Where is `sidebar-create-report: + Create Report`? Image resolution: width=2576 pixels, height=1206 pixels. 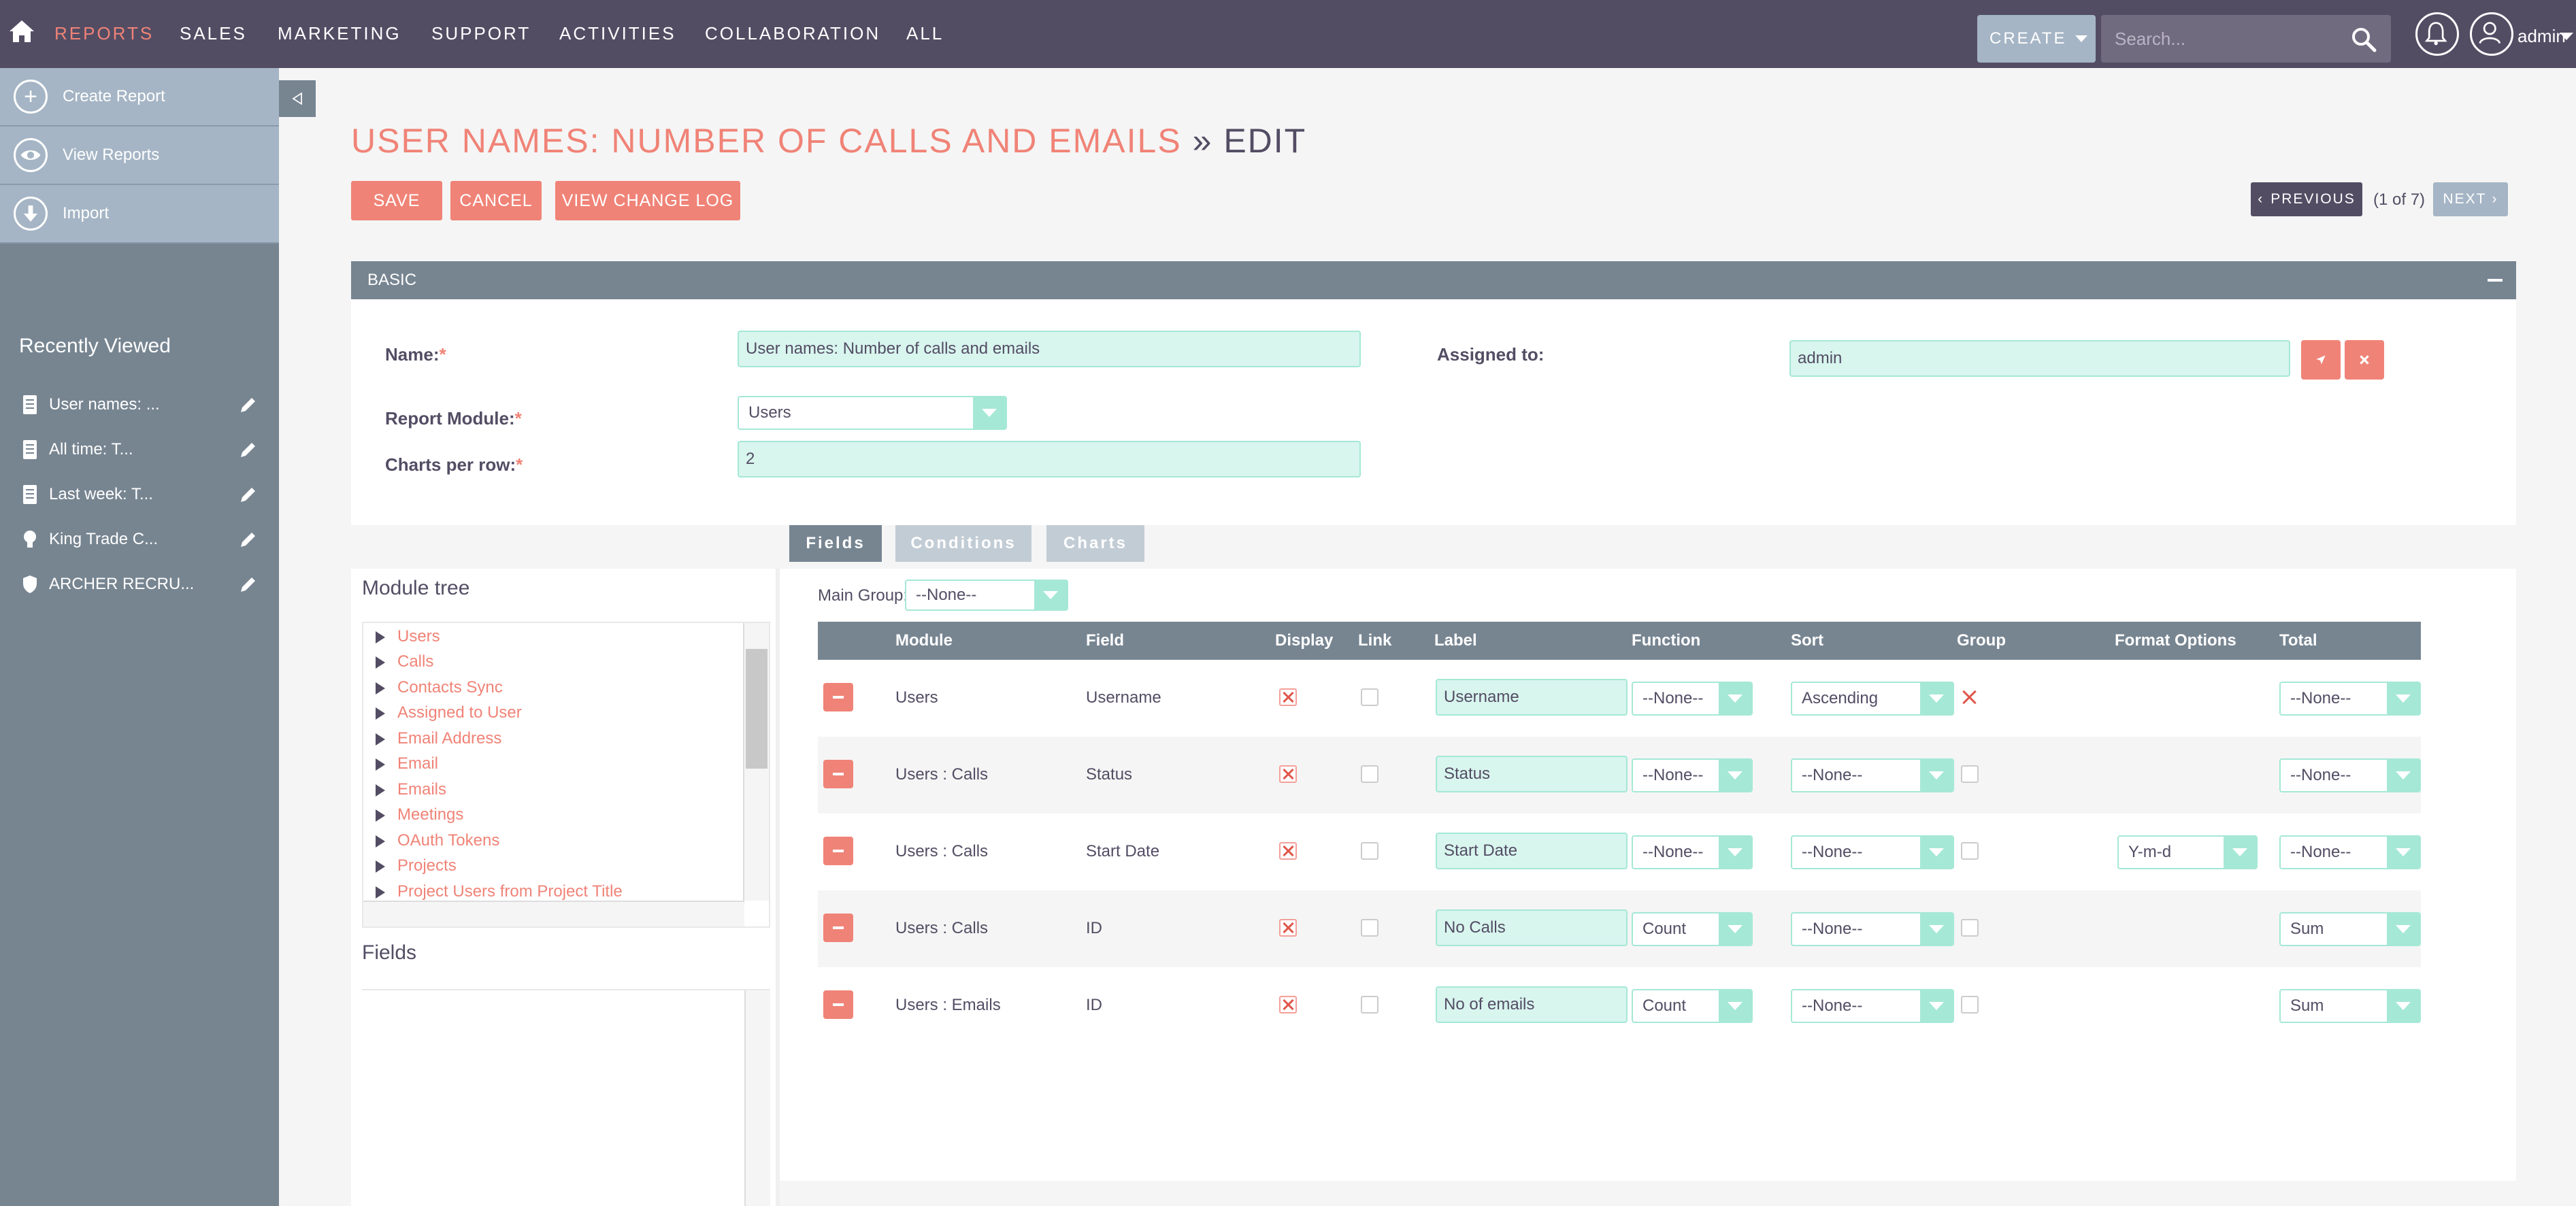 sidebar-create-report: + Create Report is located at coordinates (140, 97).